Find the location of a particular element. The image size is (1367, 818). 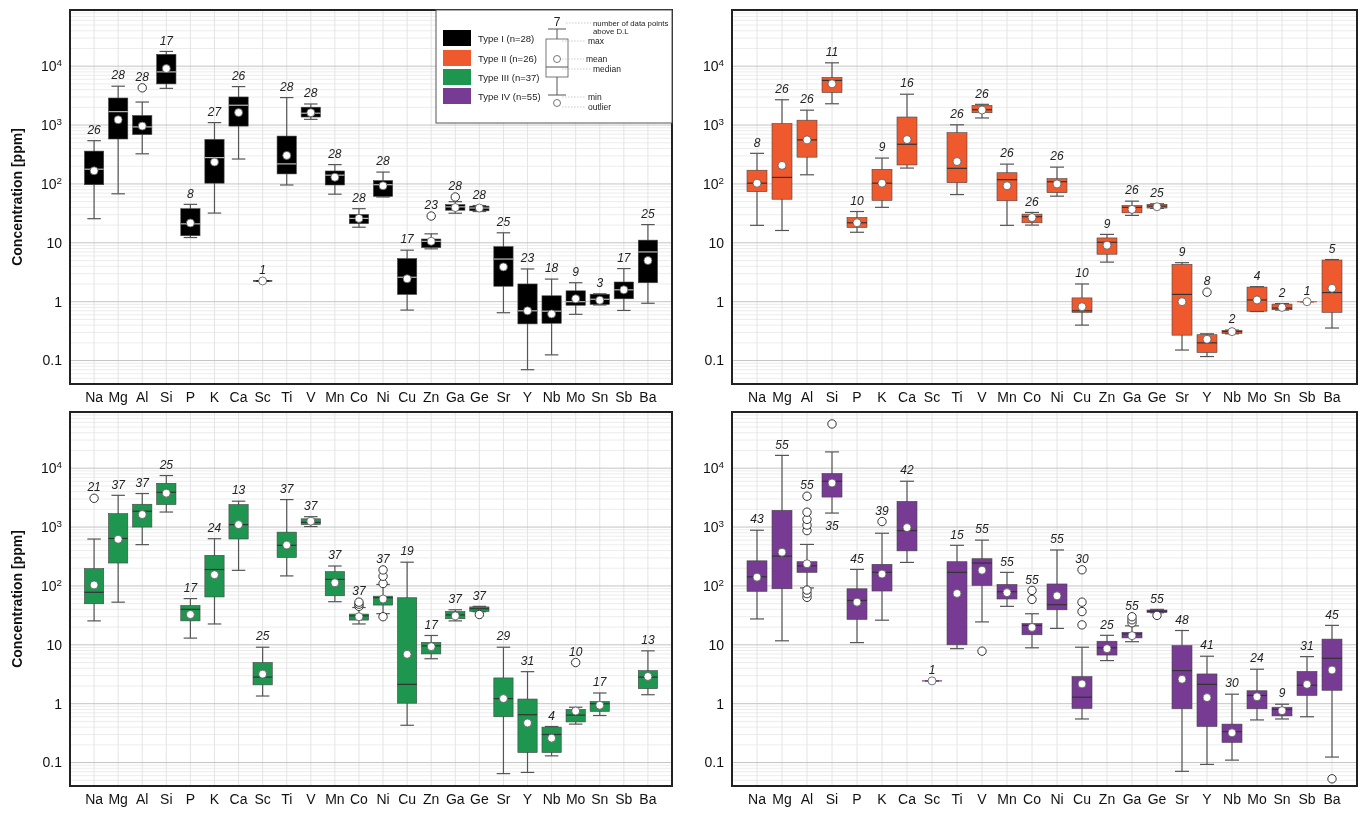

text: 10 is located at coordinates (1082, 273).